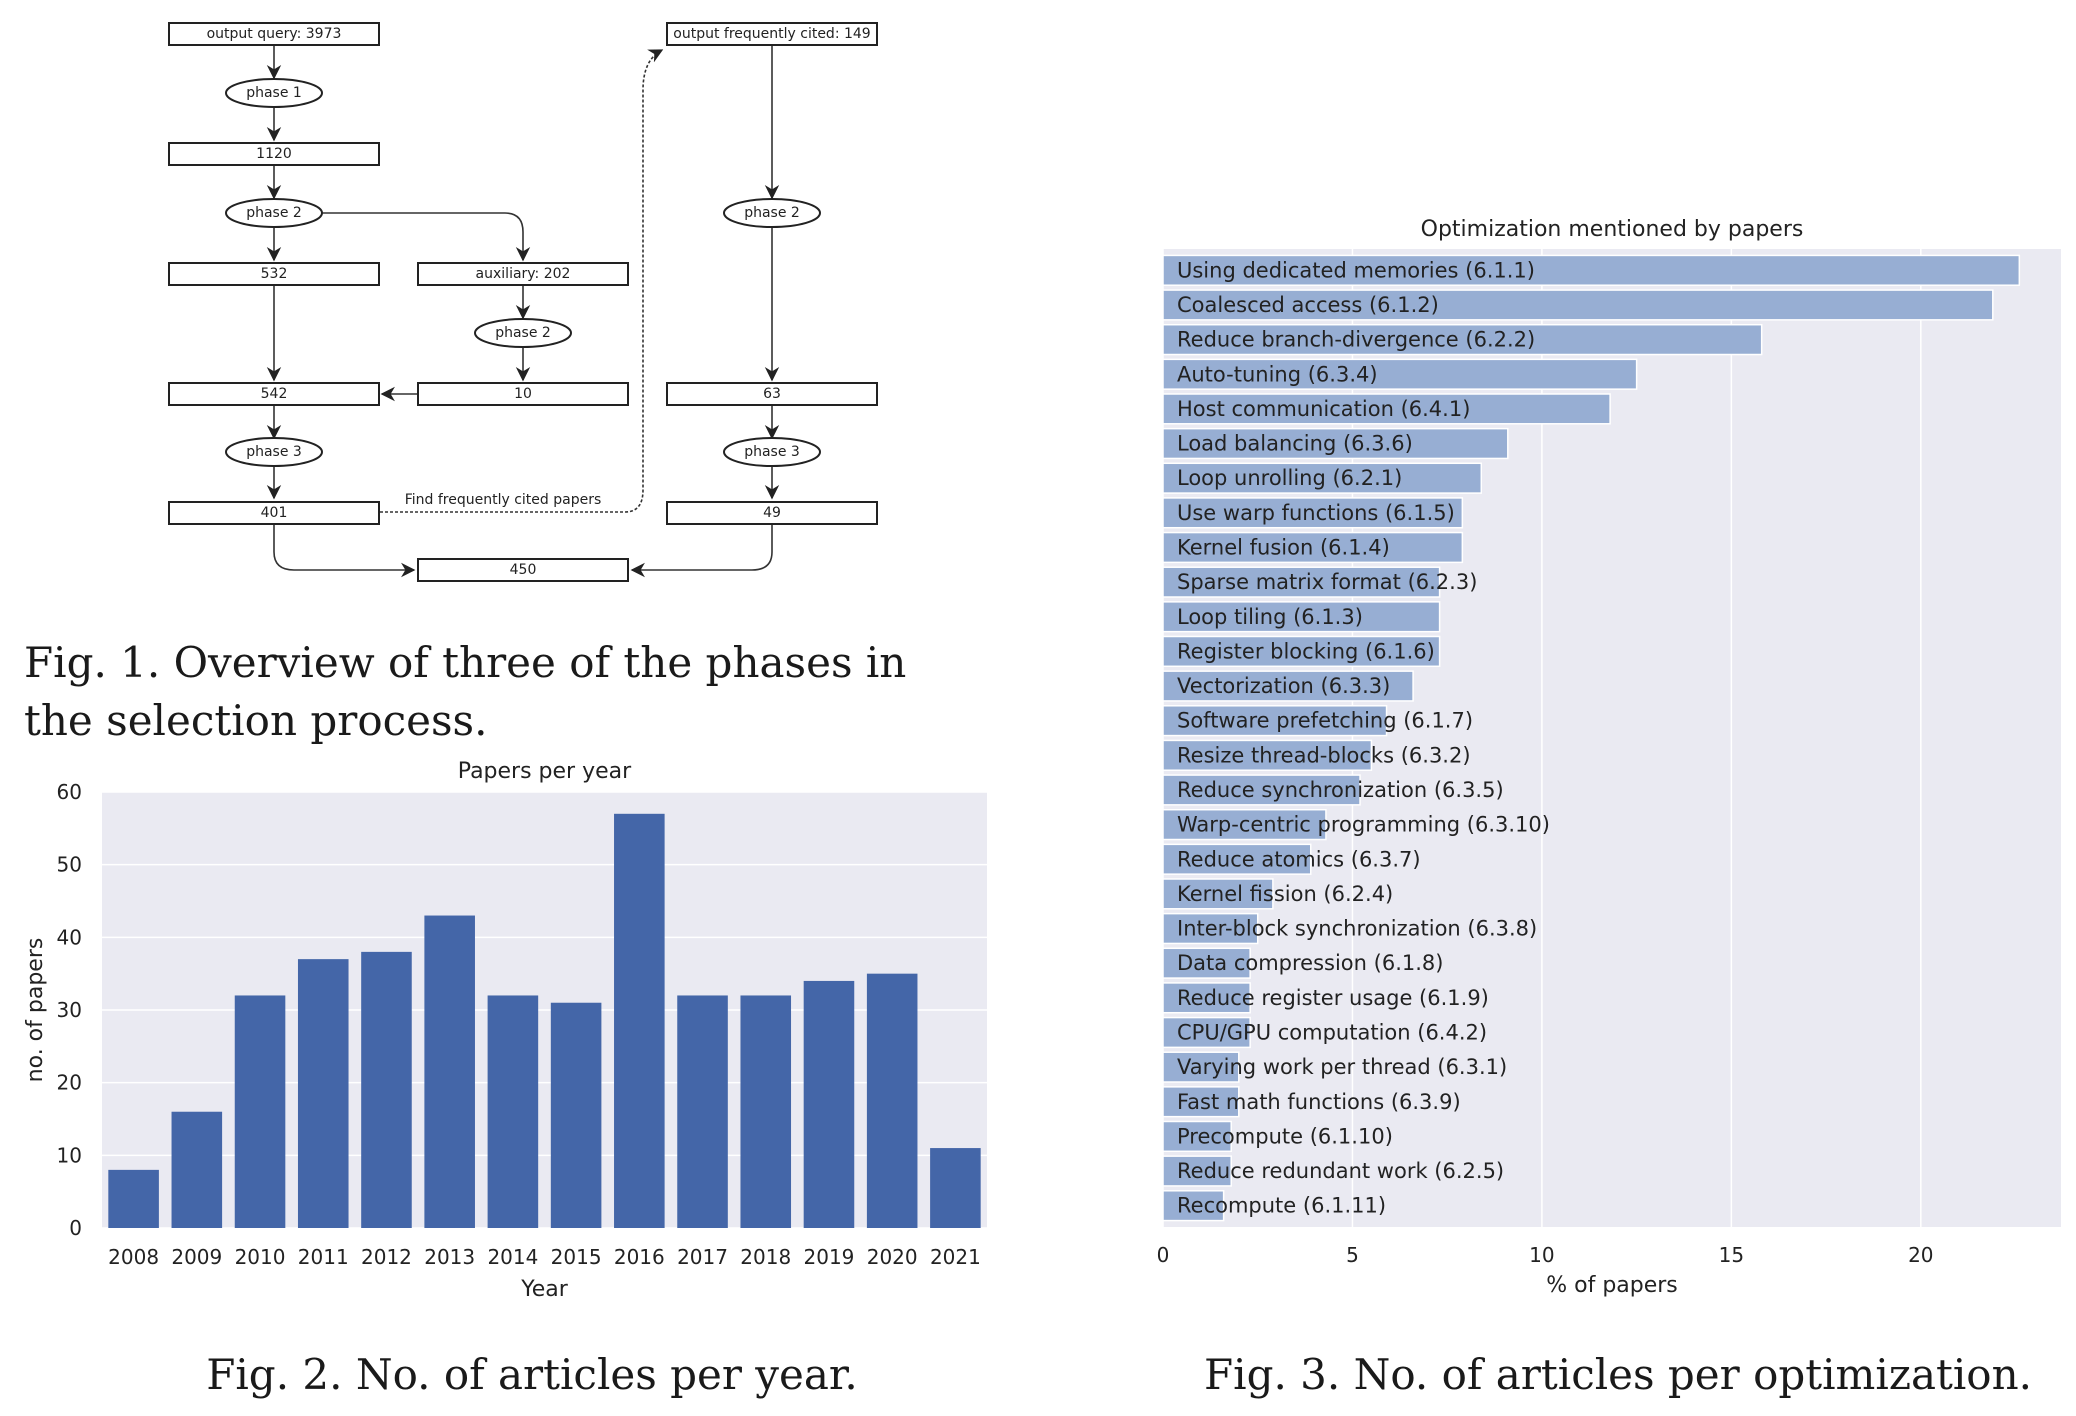  What do you see at coordinates (69, 865) in the screenshot?
I see `y-tick-label: 50` at bounding box center [69, 865].